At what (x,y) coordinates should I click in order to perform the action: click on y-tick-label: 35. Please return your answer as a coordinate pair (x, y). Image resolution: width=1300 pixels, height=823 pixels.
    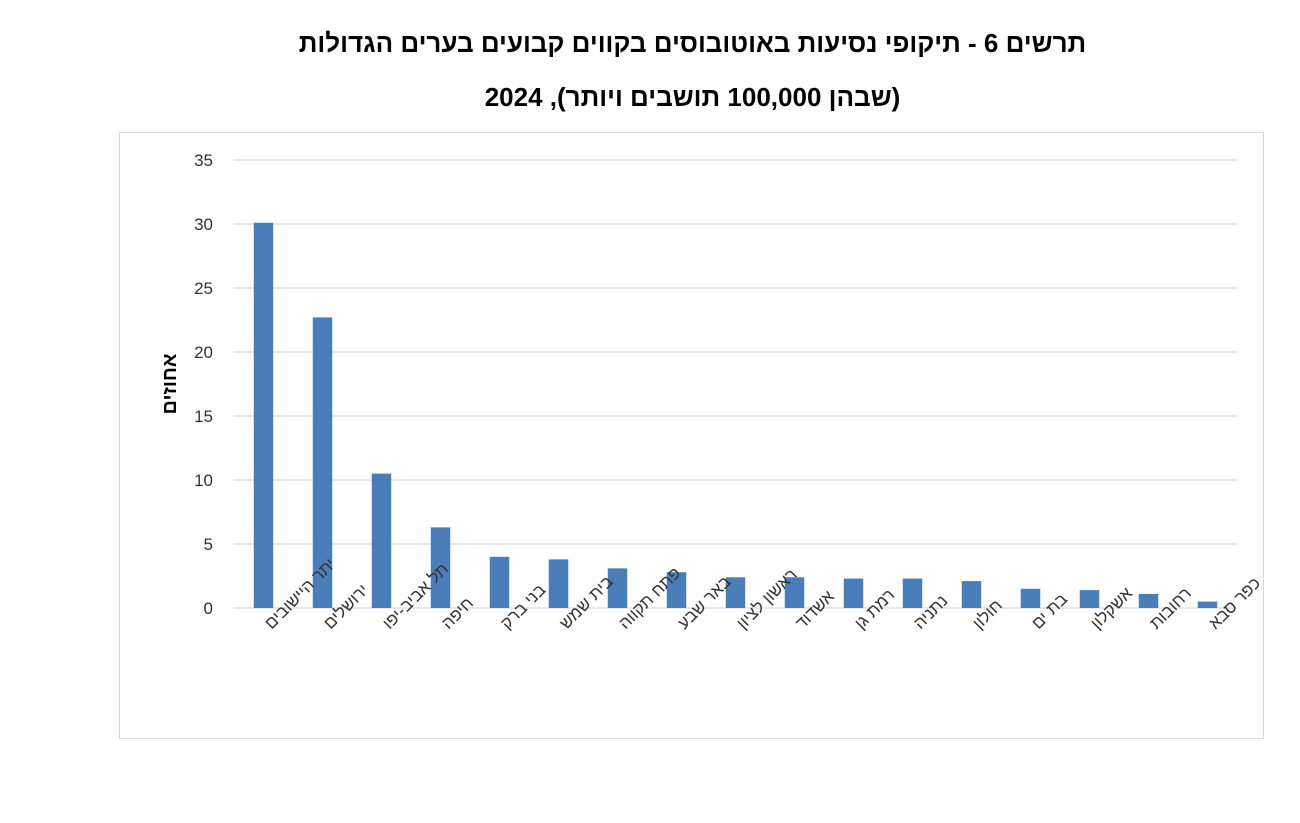
    Looking at the image, I should click on (203, 160).